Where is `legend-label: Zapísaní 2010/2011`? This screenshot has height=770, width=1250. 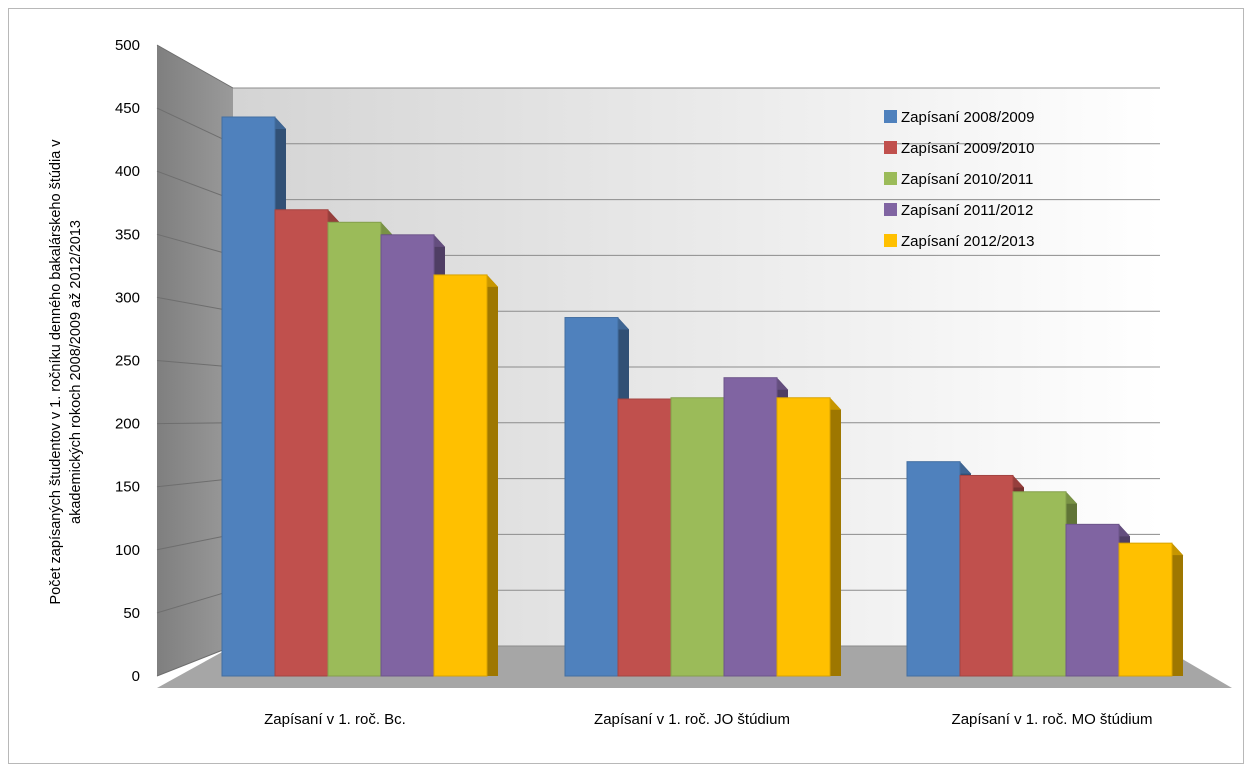 legend-label: Zapísaní 2010/2011 is located at coordinates (967, 179).